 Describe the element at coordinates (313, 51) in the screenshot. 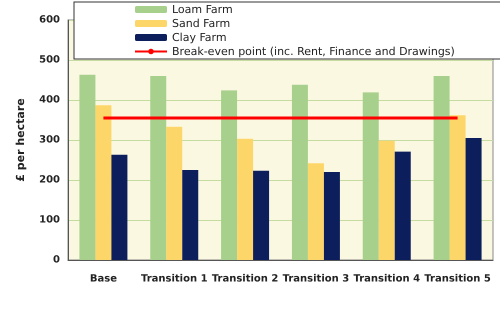

I see `legend-label: Break-even point (inc. Rent, Finance and Drawings)` at that location.